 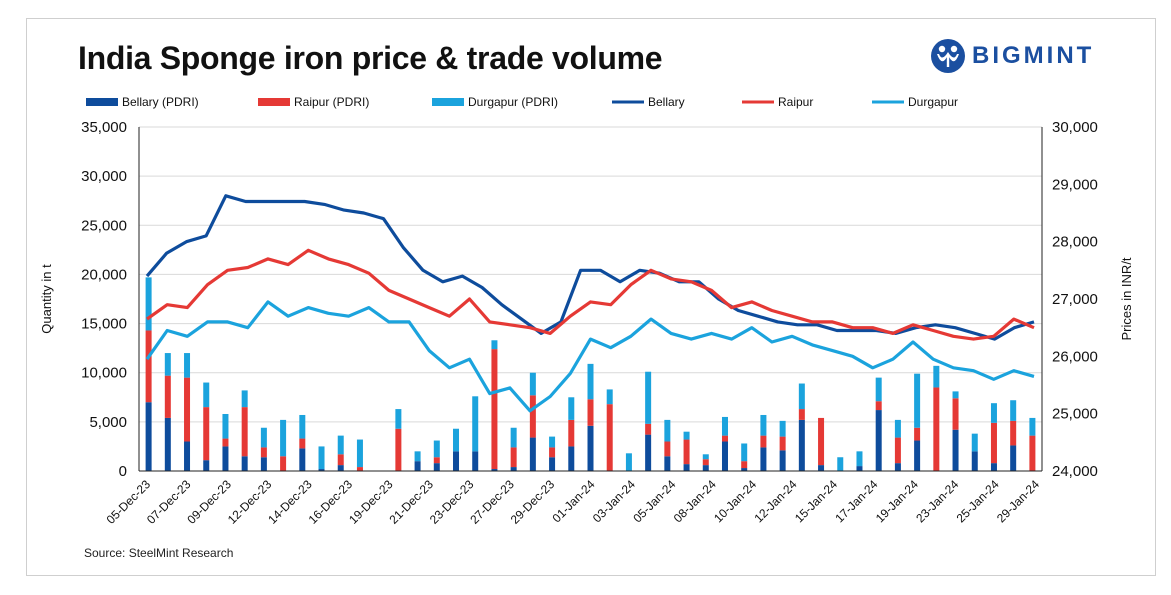 What do you see at coordinates (104, 324) in the screenshot?
I see `left-tick-label: 15,000` at bounding box center [104, 324].